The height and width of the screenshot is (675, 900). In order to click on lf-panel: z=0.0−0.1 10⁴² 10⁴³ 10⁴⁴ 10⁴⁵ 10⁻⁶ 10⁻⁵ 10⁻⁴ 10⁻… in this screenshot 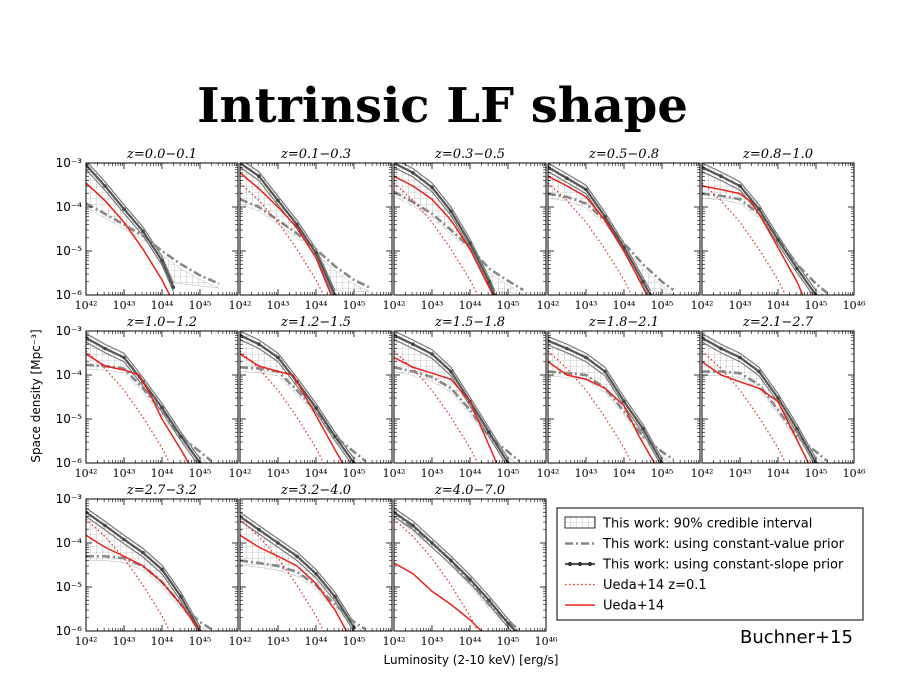, I will do `click(147, 229)`.